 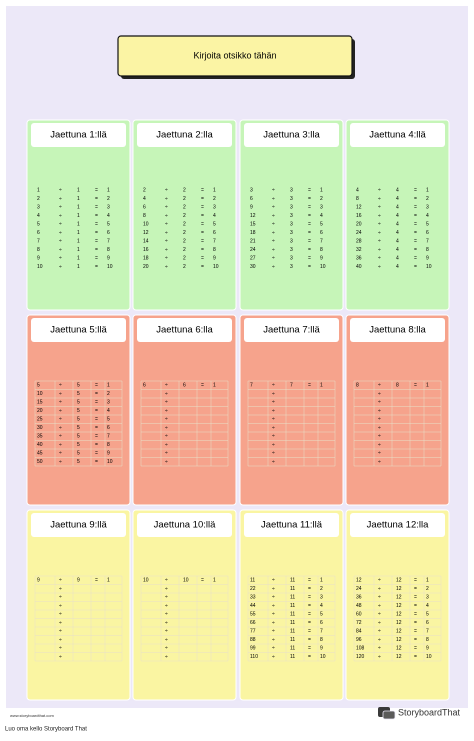 What do you see at coordinates (253, 258) in the screenshot?
I see `dividend: 27` at bounding box center [253, 258].